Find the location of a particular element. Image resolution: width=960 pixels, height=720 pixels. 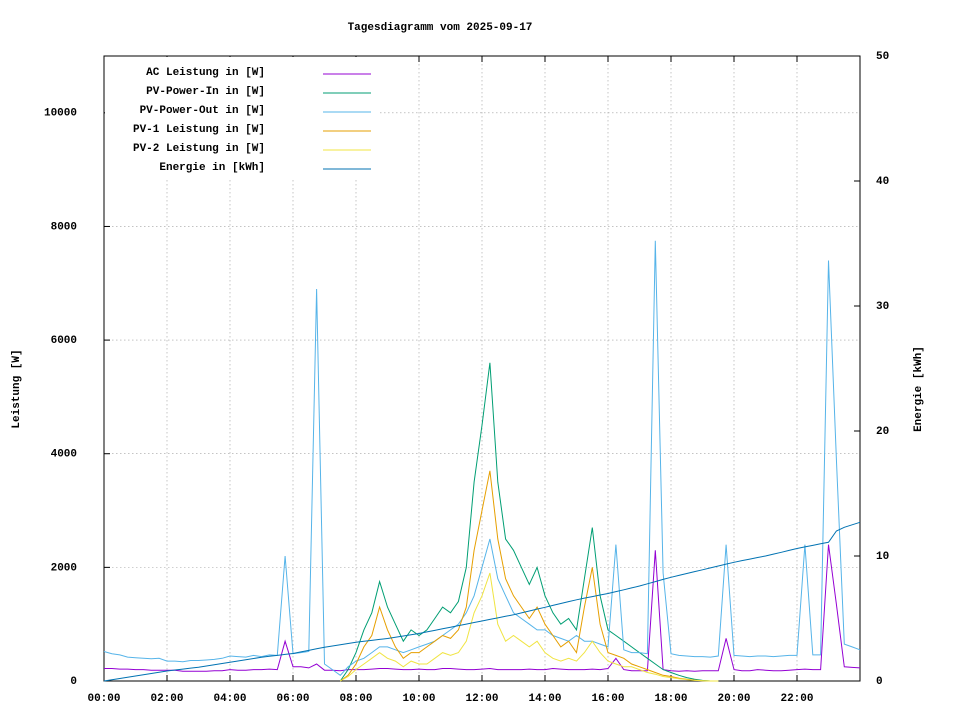

y2-tick-label: 20 is located at coordinates (882, 432).